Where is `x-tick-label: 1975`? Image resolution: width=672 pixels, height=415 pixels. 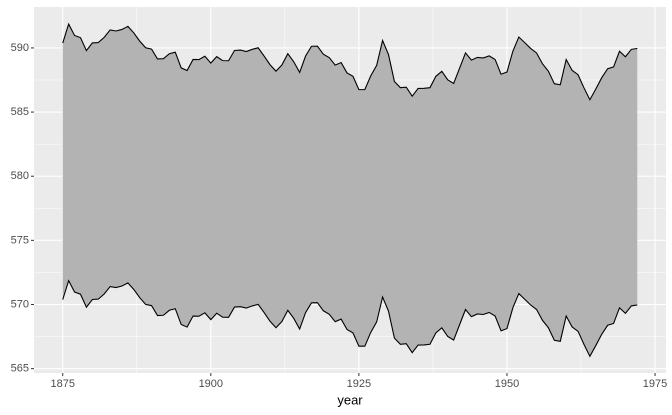 x-tick-label: 1975 is located at coordinates (655, 384).